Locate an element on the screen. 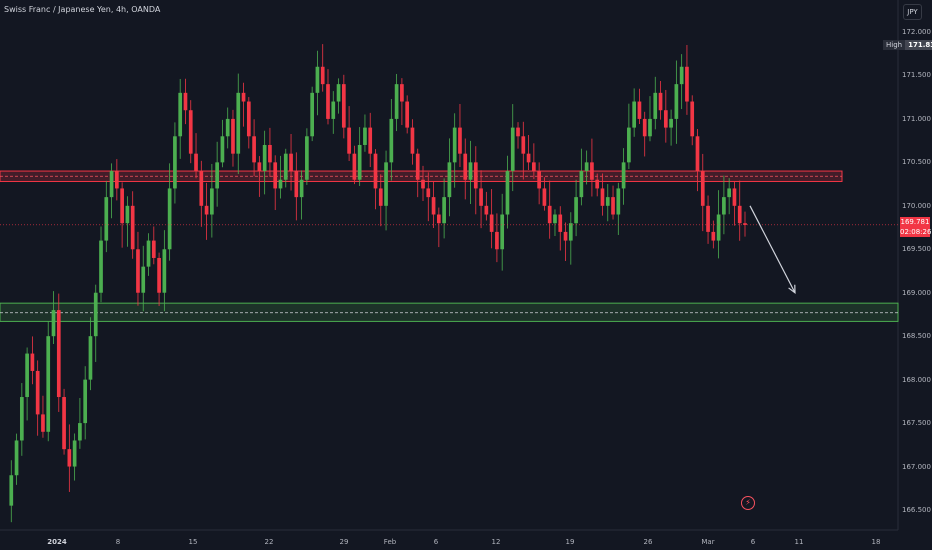  price-tick-label: 172.000 is located at coordinates (916, 32).